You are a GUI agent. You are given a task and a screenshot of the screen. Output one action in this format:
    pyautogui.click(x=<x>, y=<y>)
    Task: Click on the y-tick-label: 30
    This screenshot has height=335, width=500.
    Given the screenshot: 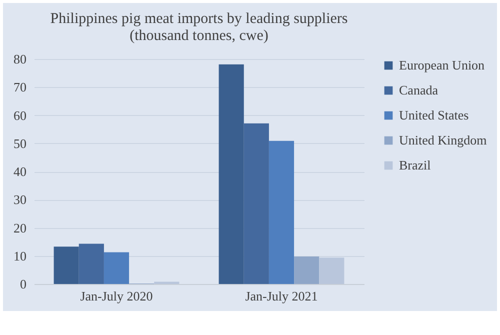 What is the action you would take?
    pyautogui.click(x=20, y=200)
    